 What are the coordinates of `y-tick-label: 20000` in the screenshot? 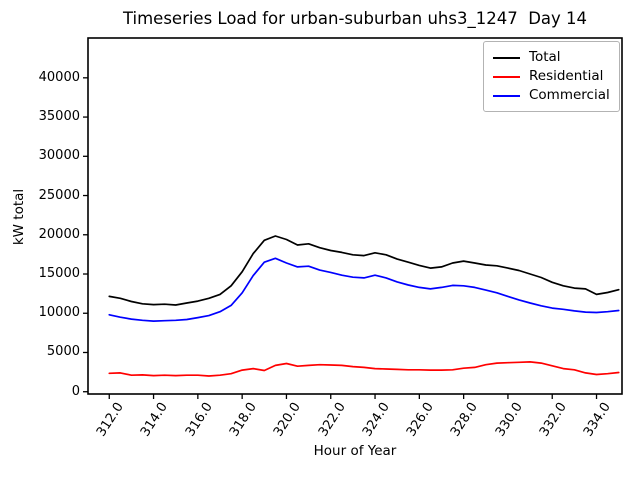 It's located at (59, 234).